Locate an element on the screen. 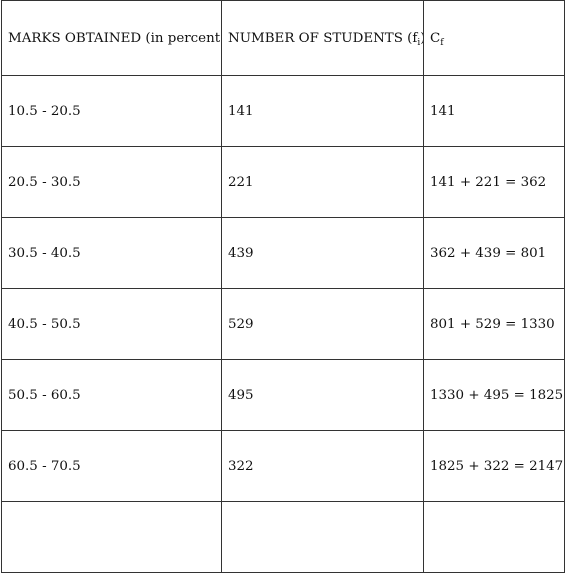 This screenshot has height=573, width=565. header-students: NUMBER OF STUDENTS (fi) is located at coordinates (322, 38).